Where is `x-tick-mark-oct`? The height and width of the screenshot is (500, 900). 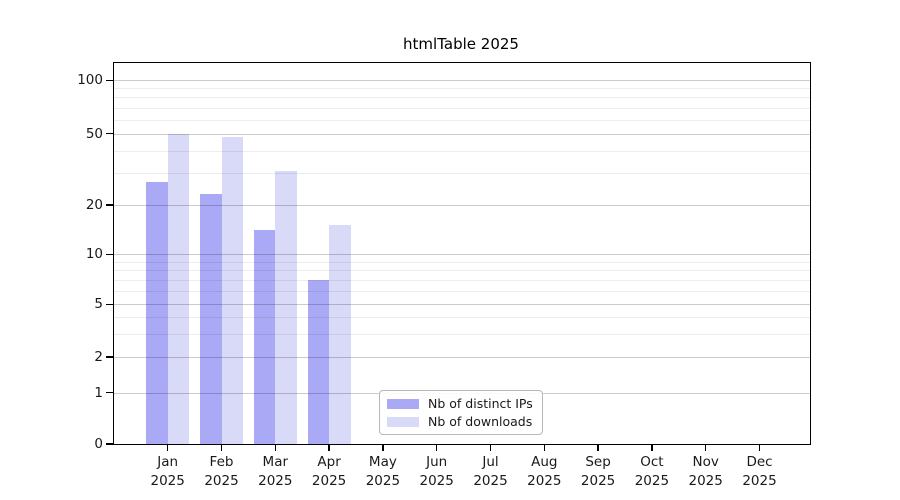
x-tick-mark-oct is located at coordinates (652, 447).